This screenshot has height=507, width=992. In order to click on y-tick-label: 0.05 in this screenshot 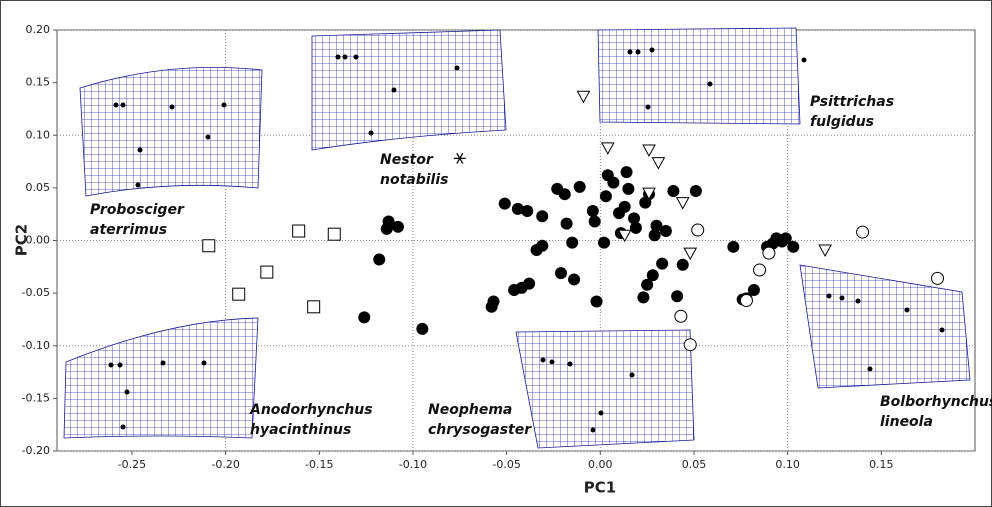, I will do `click(38, 187)`.